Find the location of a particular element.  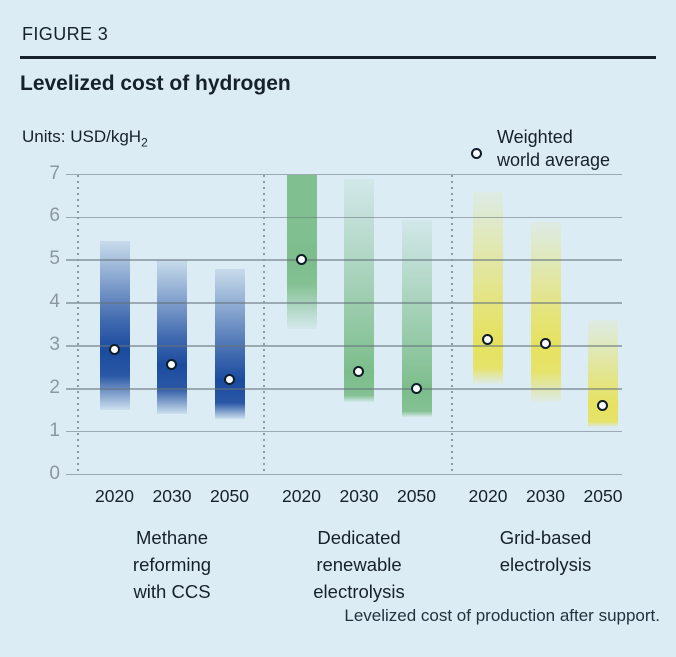

x-tick-label-yellow-2050: 2050 is located at coordinates (603, 496).